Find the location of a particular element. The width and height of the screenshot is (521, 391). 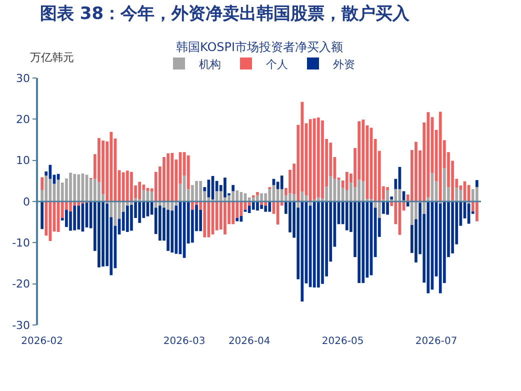

legend-label: 个人 is located at coordinates (277, 64).